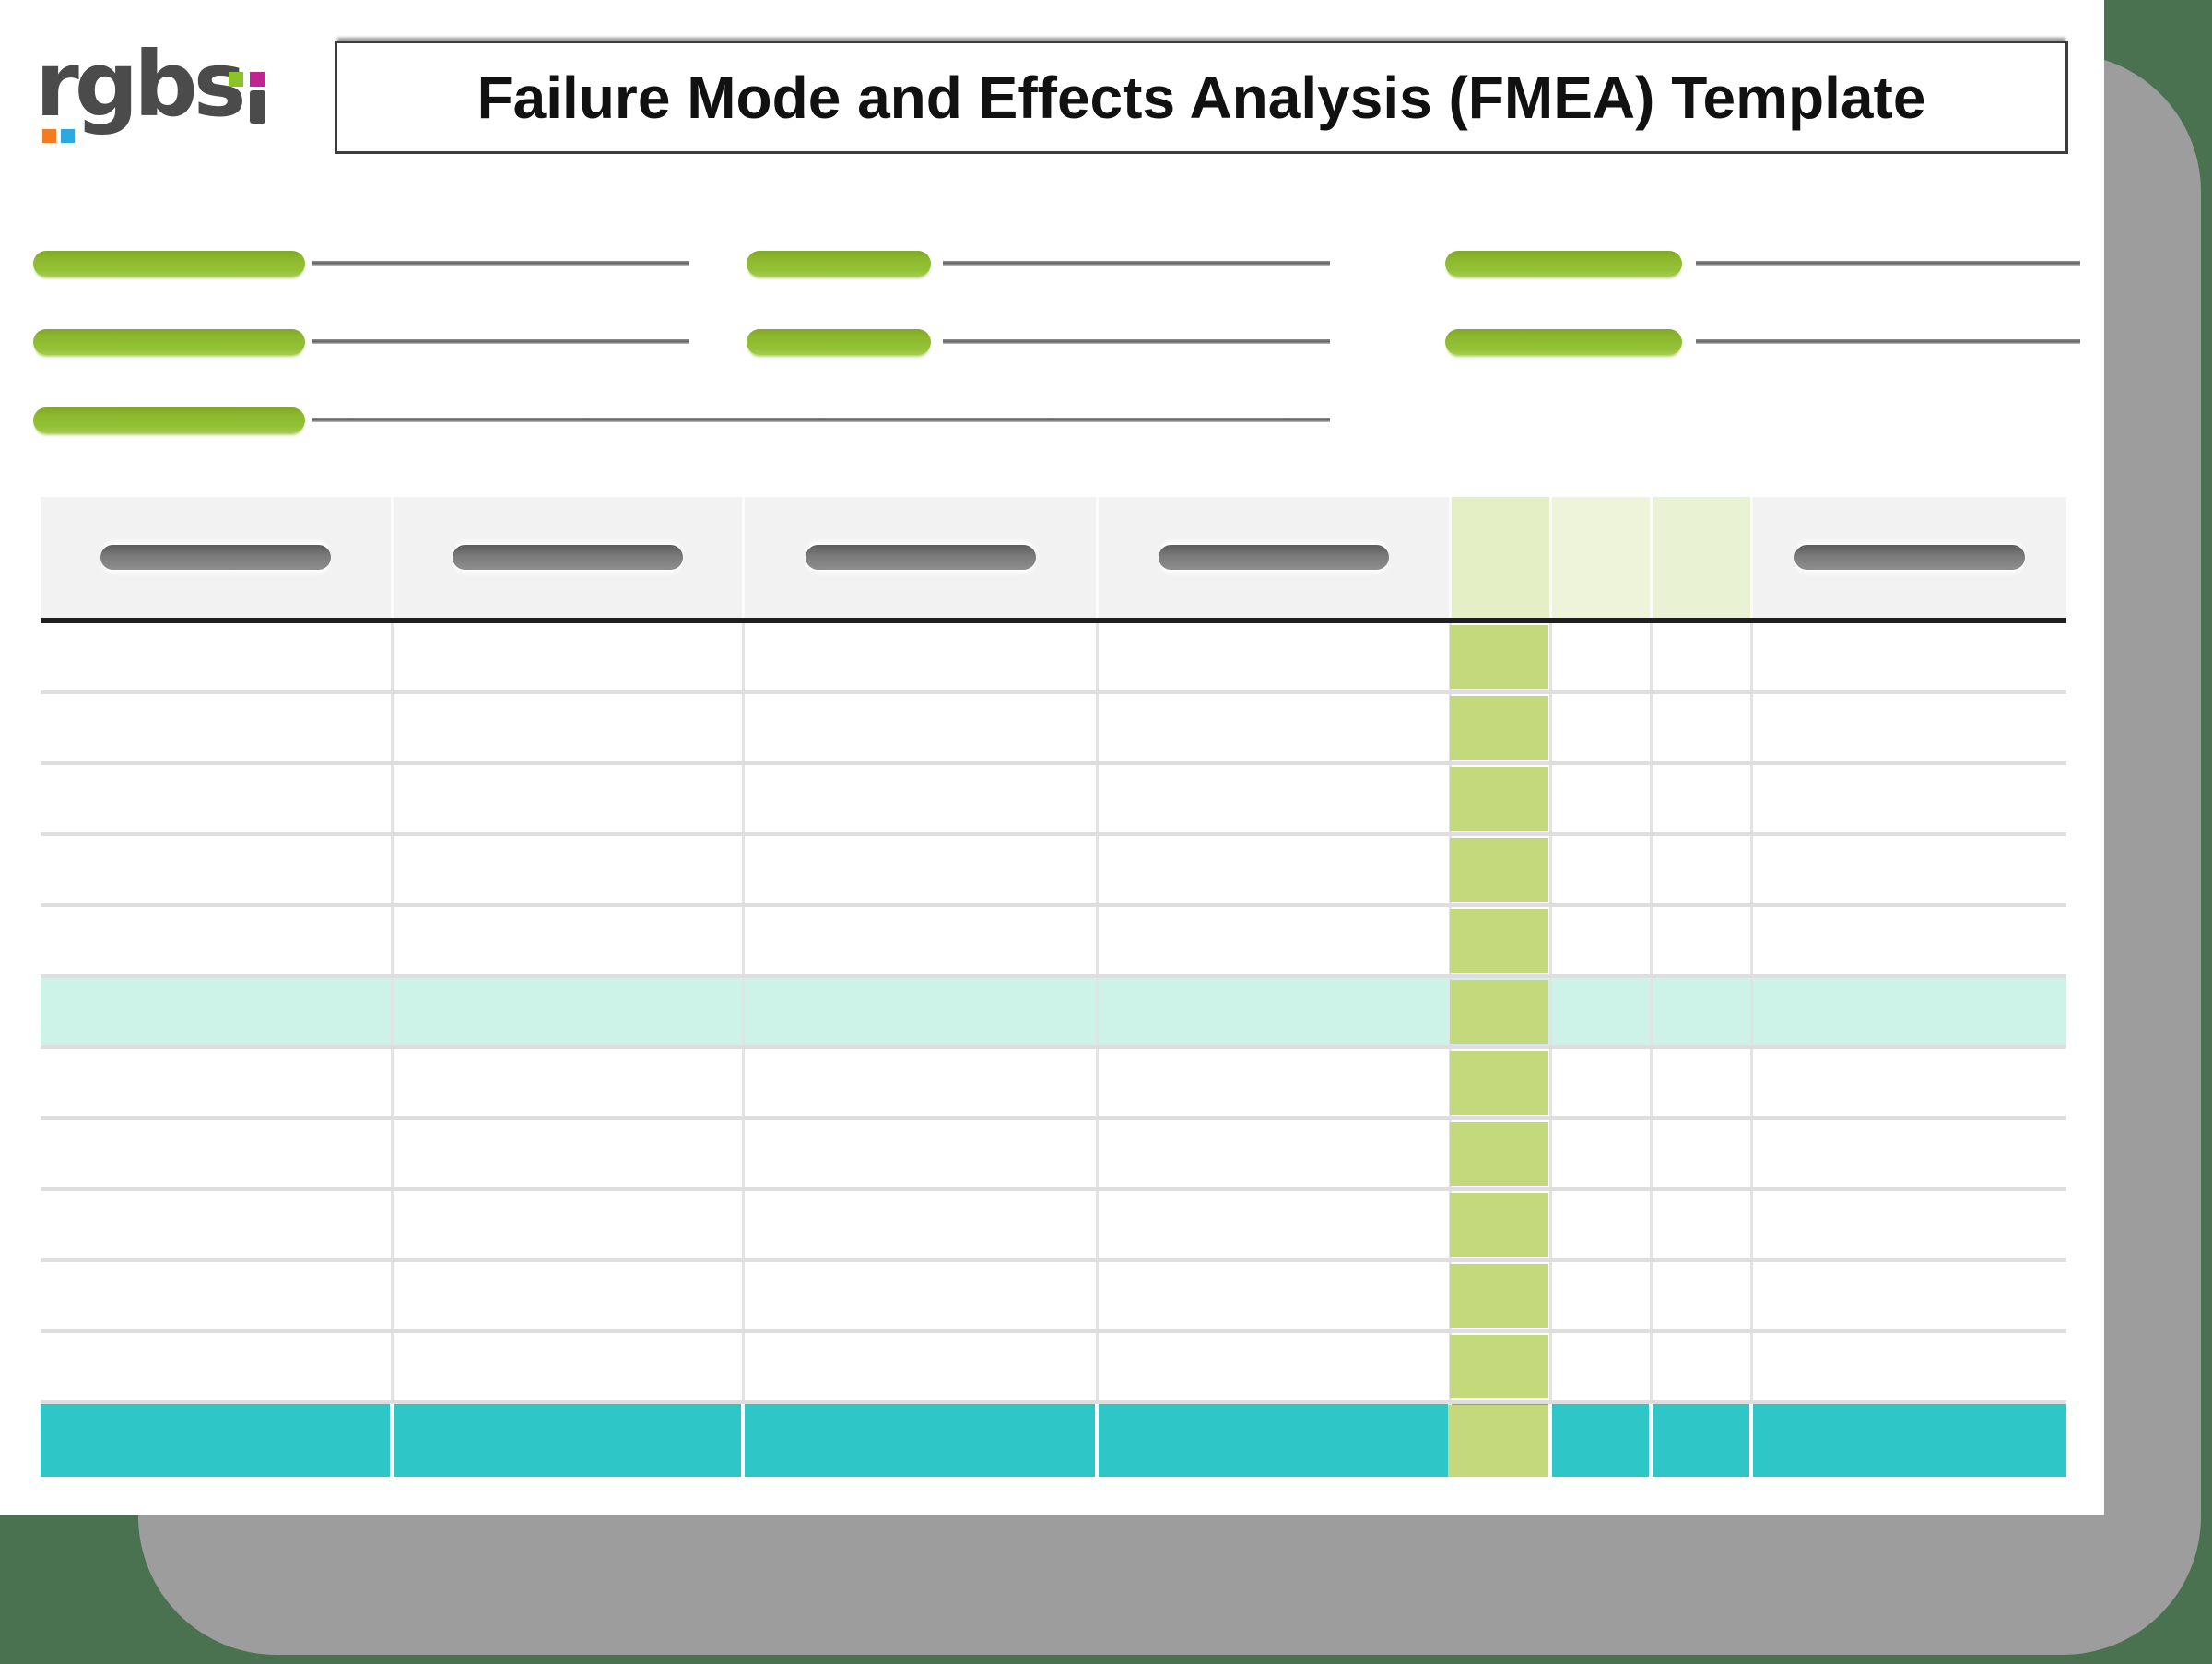  I want to click on table-header-row, so click(1053, 557).